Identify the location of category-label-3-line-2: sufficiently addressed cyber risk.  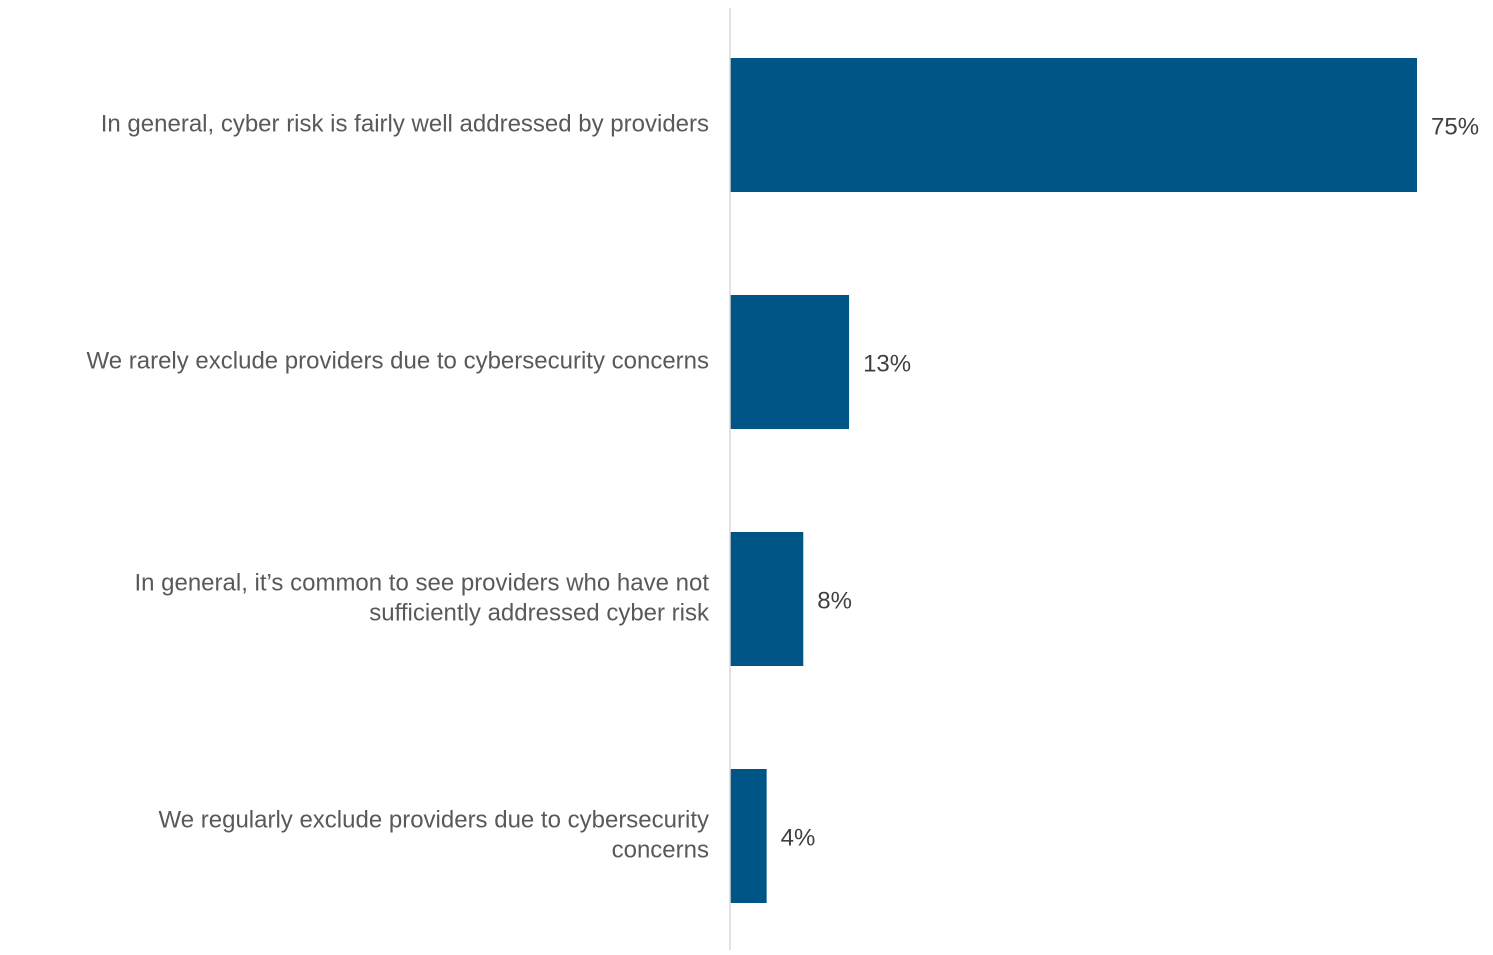
(539, 612).